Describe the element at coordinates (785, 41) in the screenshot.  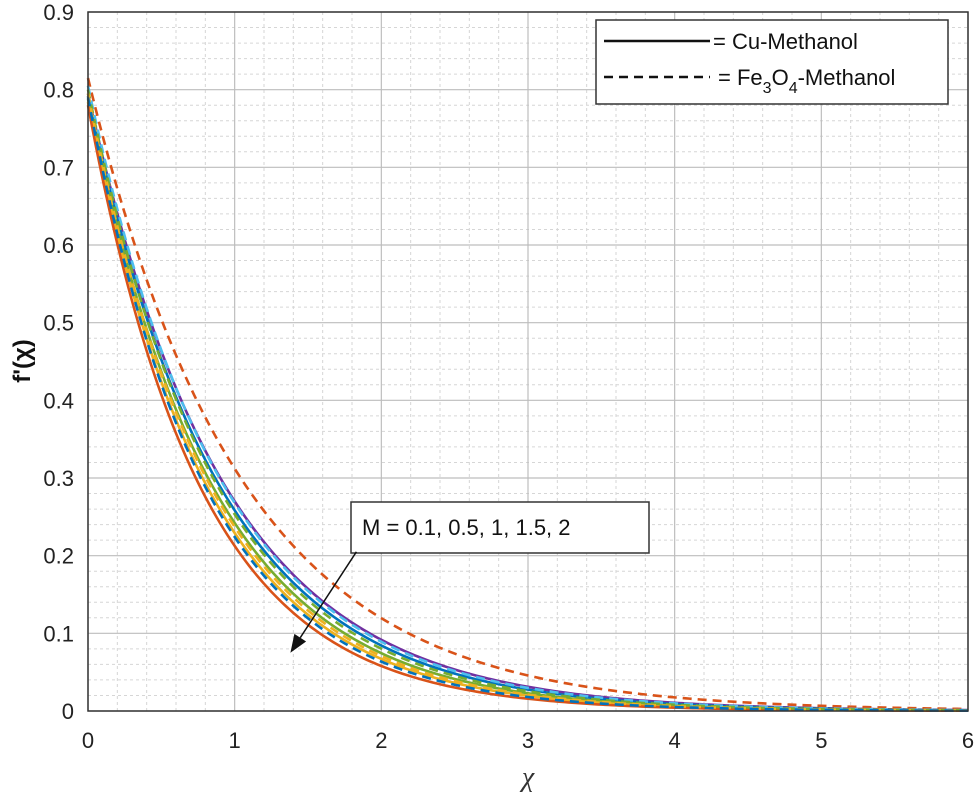
I see `legend-label-cu: = Cu-Methanol` at that location.